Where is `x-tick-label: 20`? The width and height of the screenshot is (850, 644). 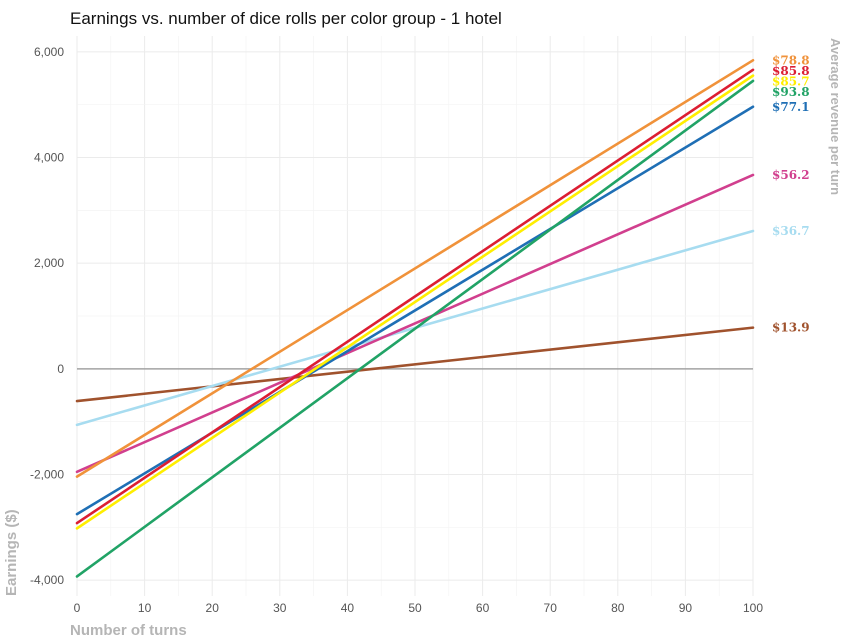 x-tick-label: 20 is located at coordinates (213, 608).